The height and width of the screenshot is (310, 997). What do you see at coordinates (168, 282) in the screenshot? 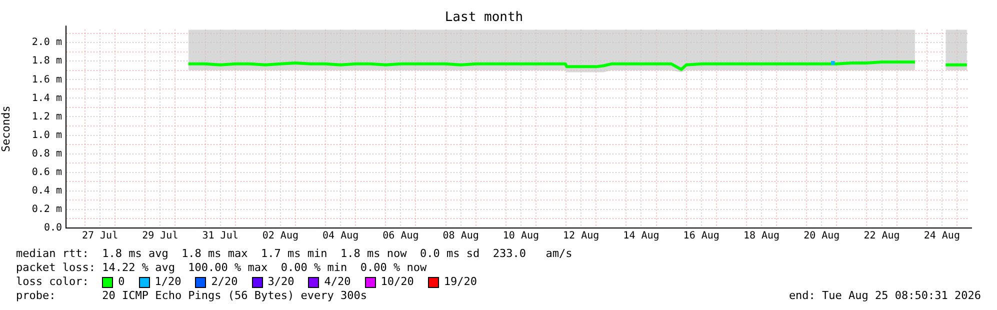
I see `legend-label: 1/20` at bounding box center [168, 282].